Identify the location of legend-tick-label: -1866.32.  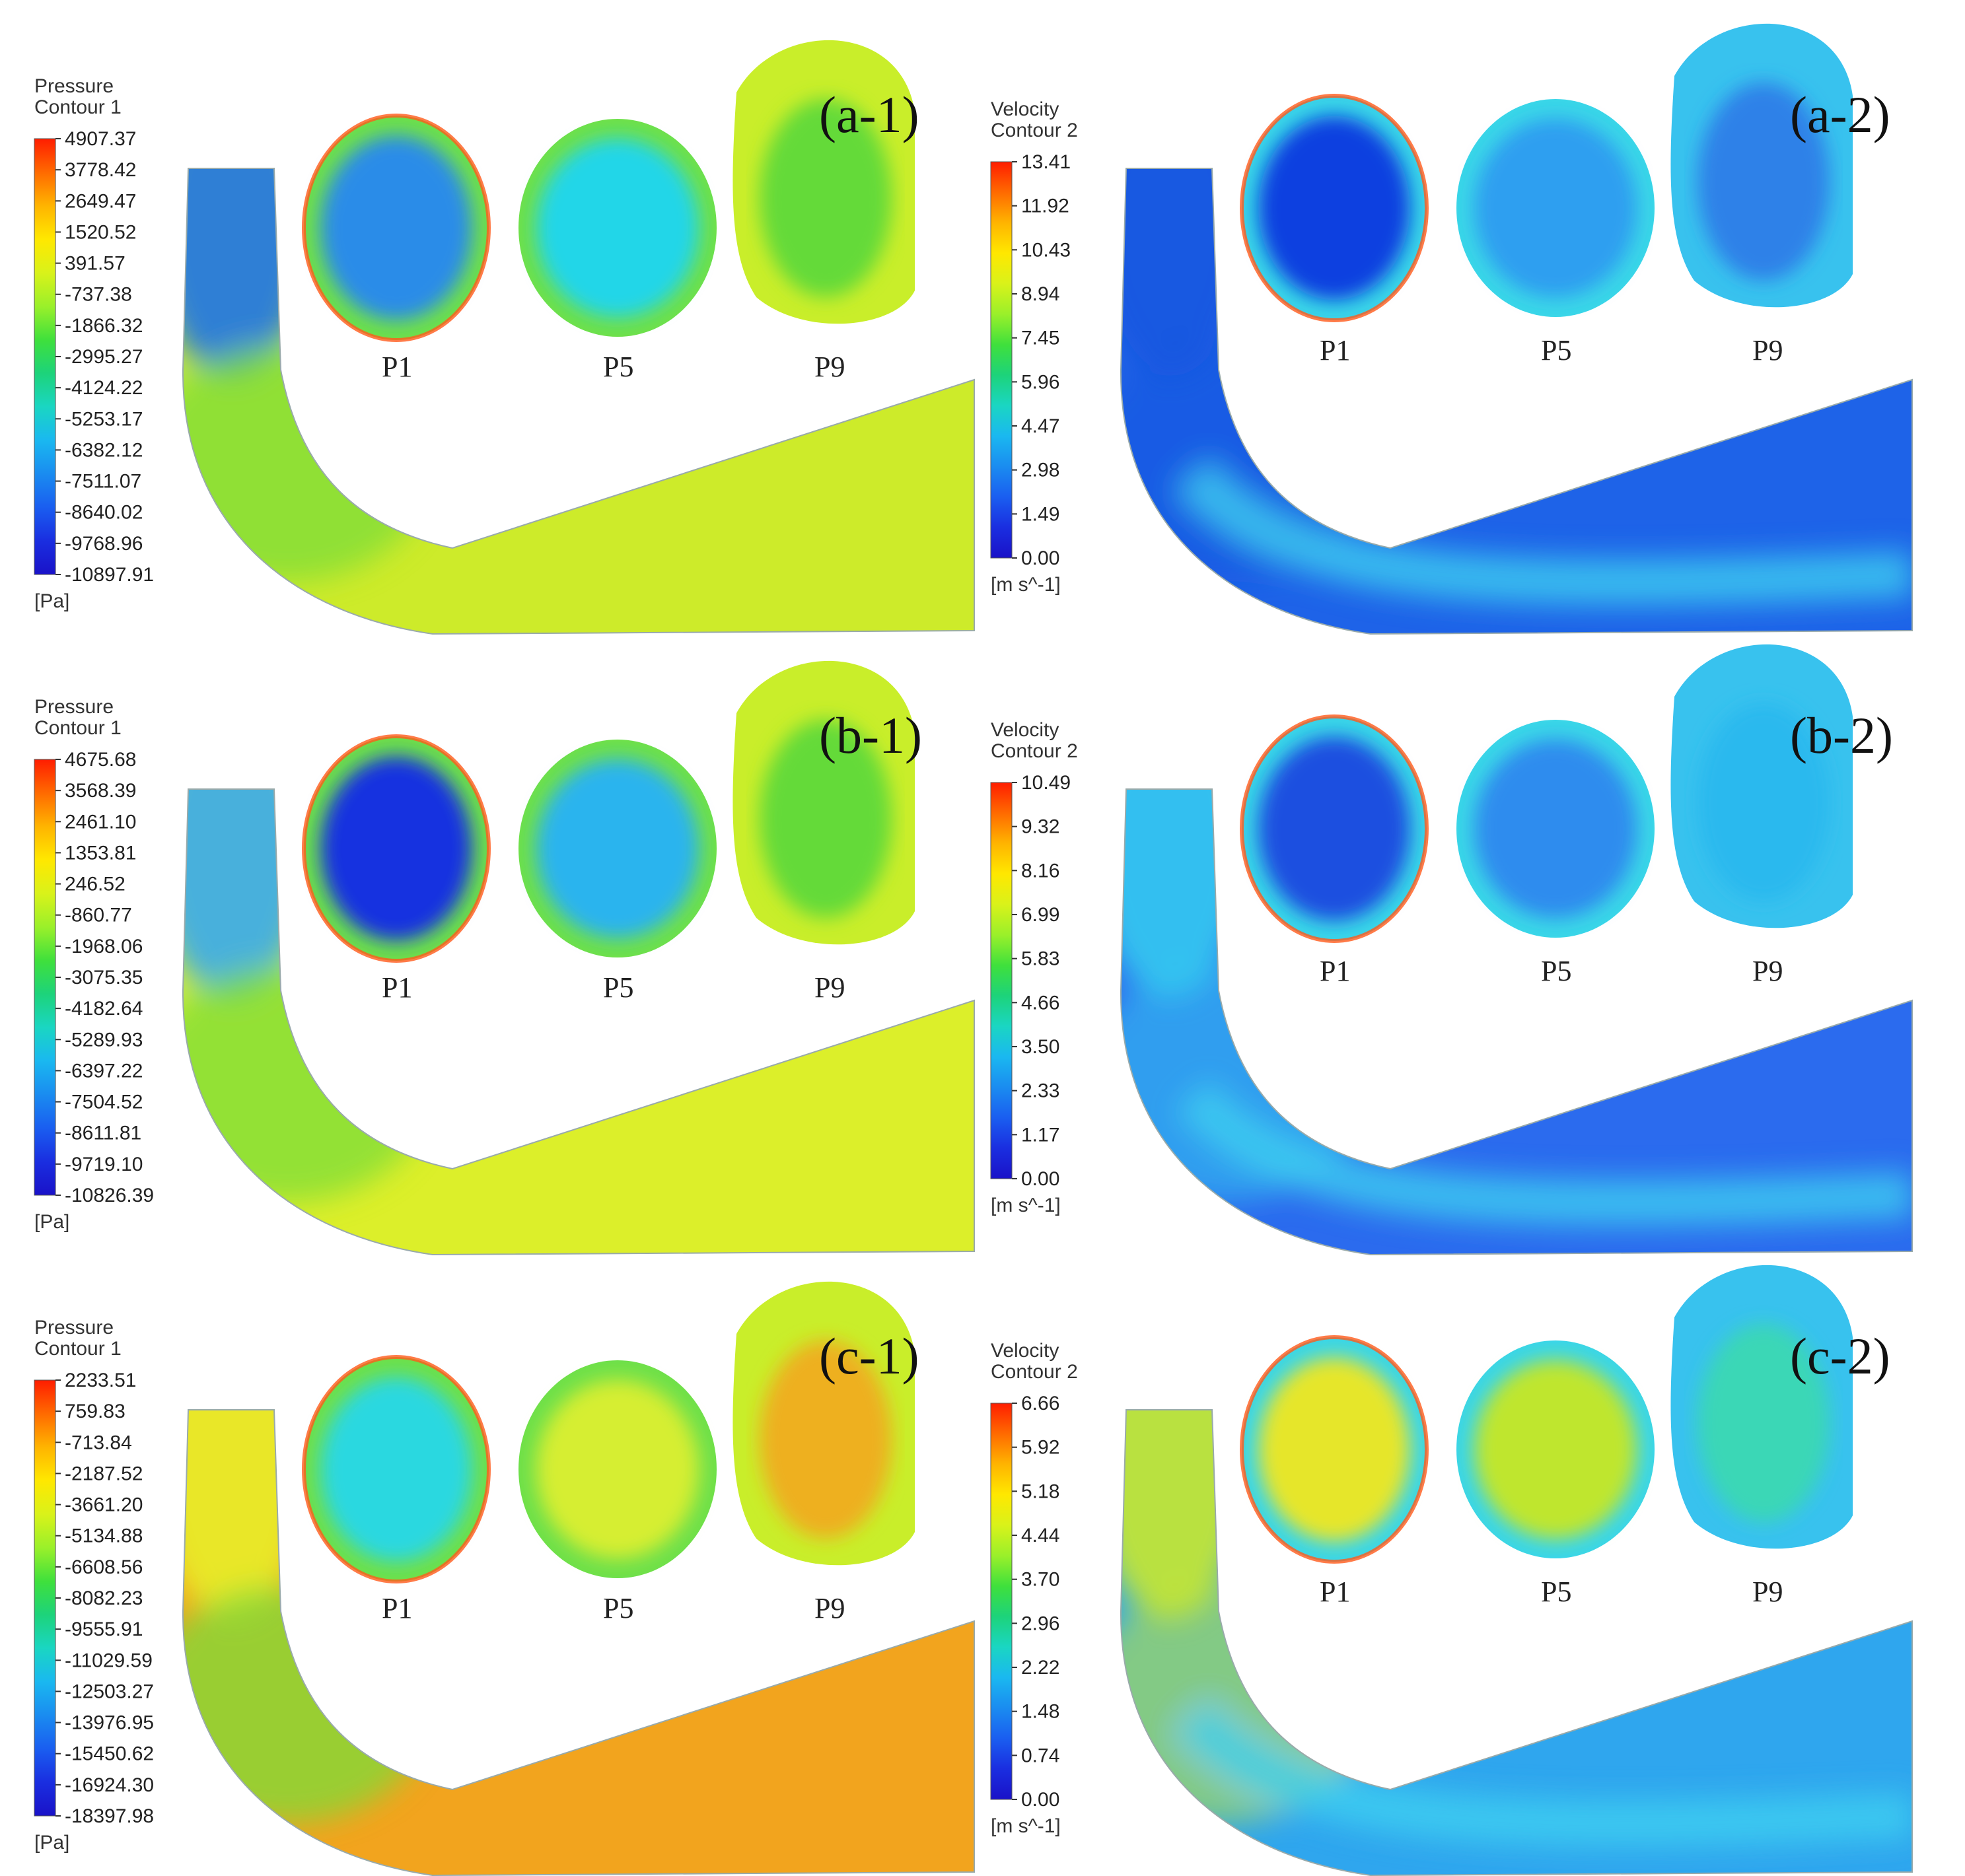
(104, 326).